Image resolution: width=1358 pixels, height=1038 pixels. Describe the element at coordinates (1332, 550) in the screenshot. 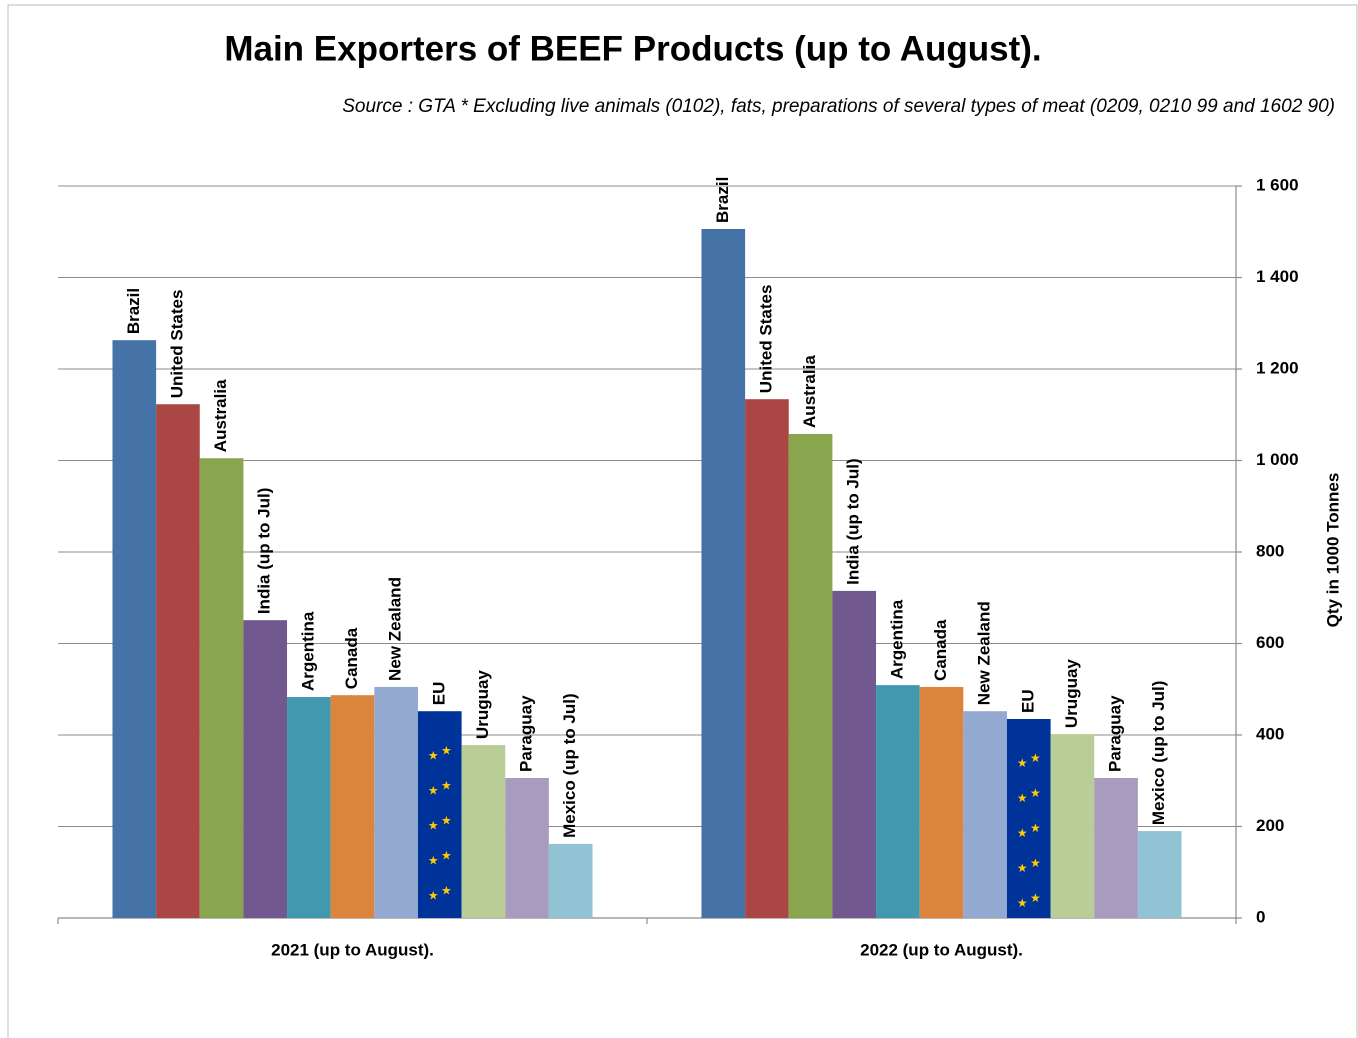

I see `y-axis-label: Qty in 1000 Tonnes` at that location.